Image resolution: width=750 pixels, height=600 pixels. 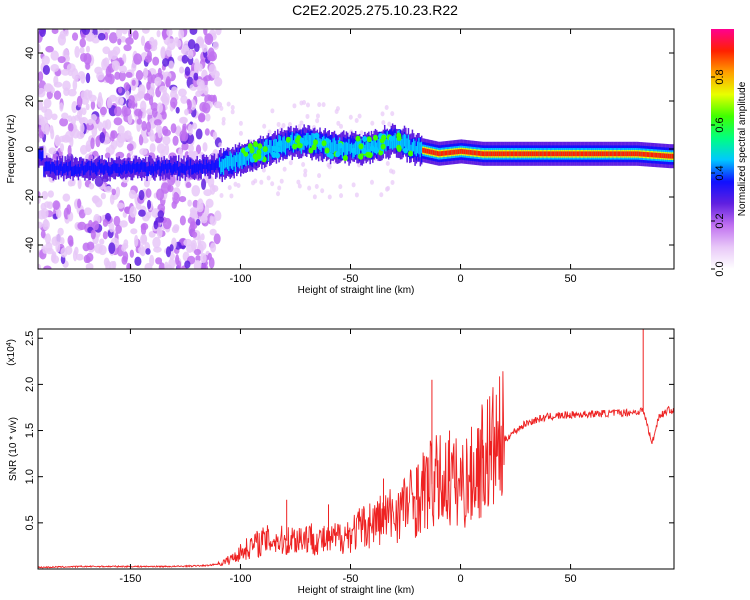 I want to click on snr-x-tick-label: 50, so click(x=570, y=579).